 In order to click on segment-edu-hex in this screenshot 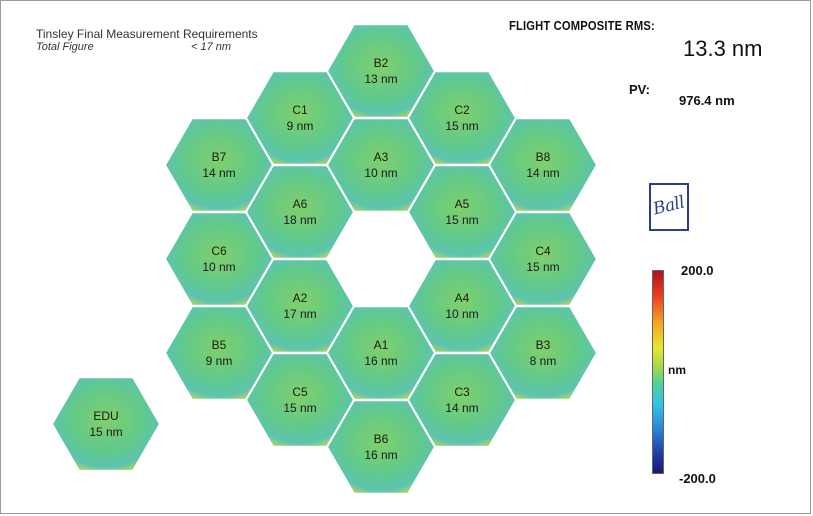, I will do `click(106, 424)`.